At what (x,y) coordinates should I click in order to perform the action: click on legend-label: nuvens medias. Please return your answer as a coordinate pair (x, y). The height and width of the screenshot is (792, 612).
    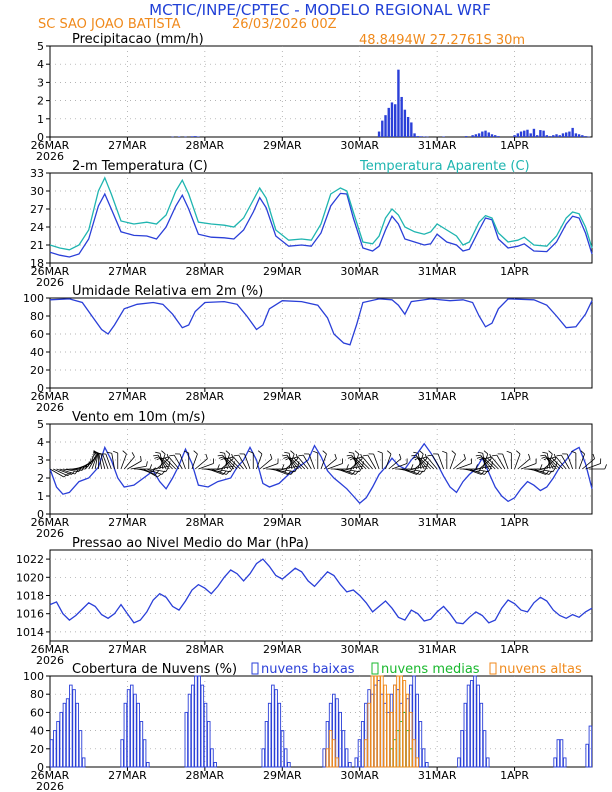
    Looking at the image, I should click on (430, 669).